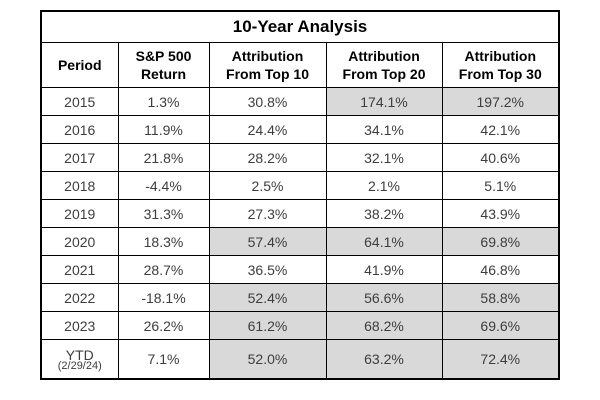 The width and height of the screenshot is (600, 400). I want to click on sp500-return-cell: -18.1%, so click(163, 297).